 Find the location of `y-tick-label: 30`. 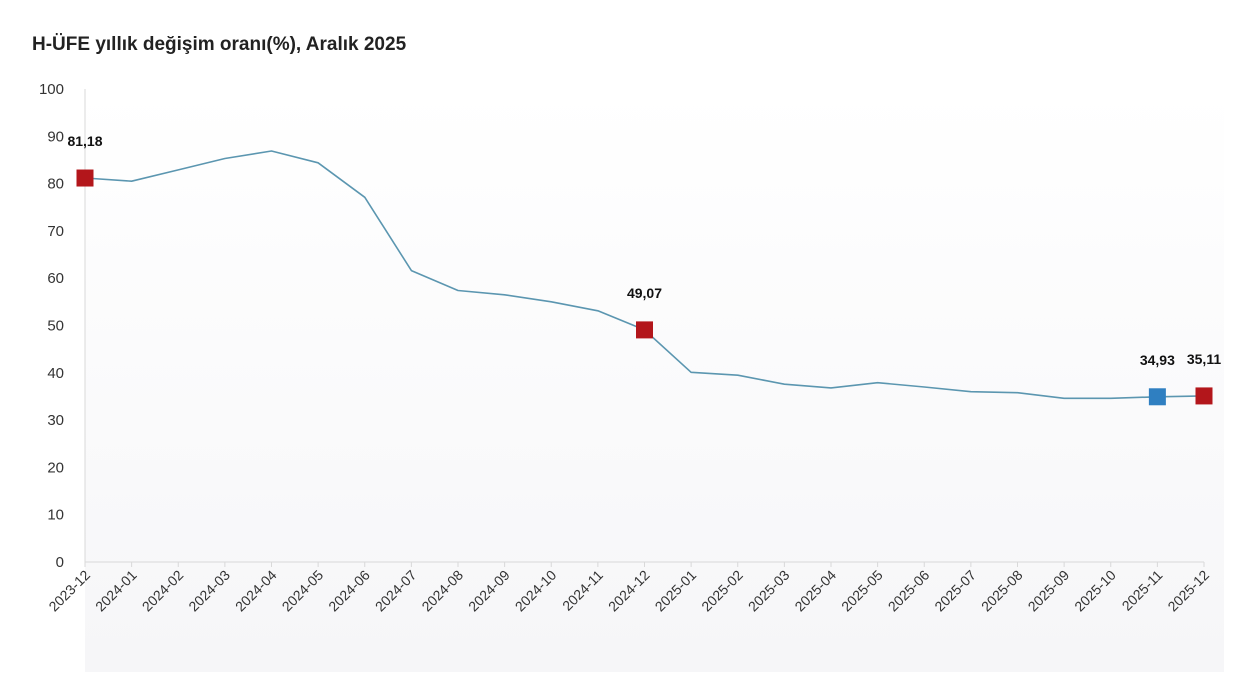

y-tick-label: 30 is located at coordinates (55, 420).